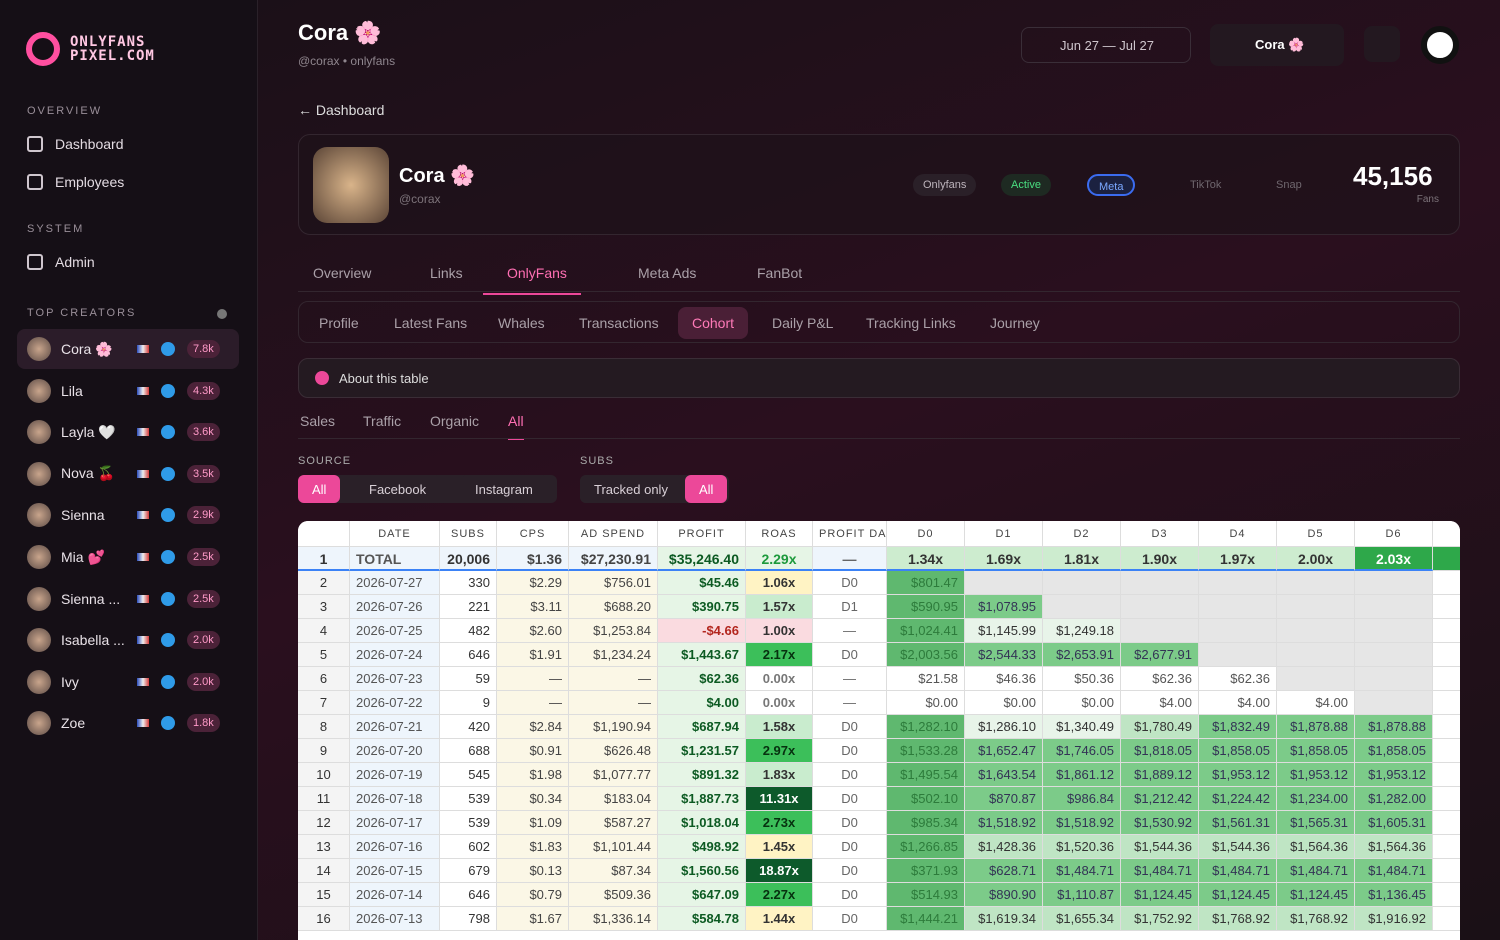 The image size is (1500, 940). Describe the element at coordinates (1440, 45) in the screenshot. I see `avatar` at that location.